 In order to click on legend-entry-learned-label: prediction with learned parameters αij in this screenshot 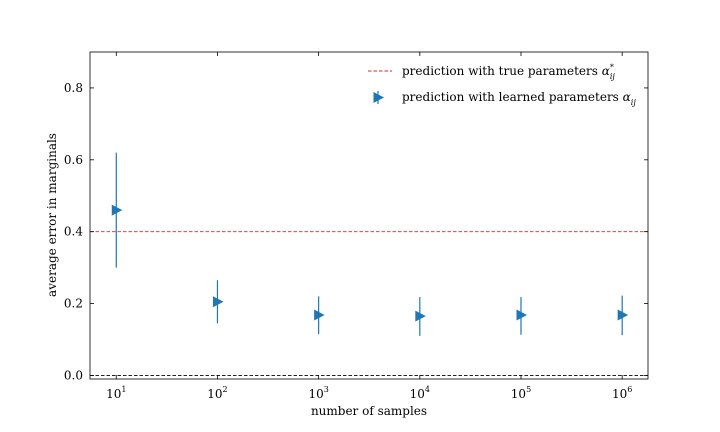, I will do `click(519, 98)`.